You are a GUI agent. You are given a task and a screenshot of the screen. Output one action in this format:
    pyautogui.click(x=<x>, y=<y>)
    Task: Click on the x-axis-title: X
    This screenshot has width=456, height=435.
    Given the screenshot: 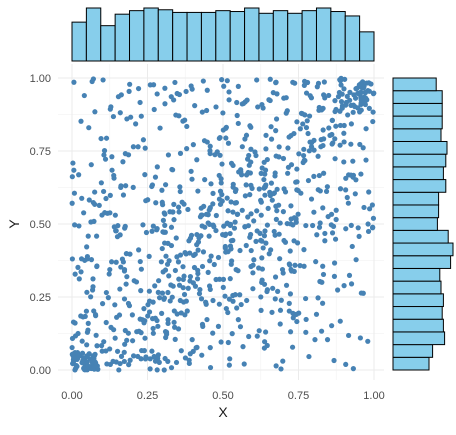 What is the action you would take?
    pyautogui.click(x=223, y=412)
    